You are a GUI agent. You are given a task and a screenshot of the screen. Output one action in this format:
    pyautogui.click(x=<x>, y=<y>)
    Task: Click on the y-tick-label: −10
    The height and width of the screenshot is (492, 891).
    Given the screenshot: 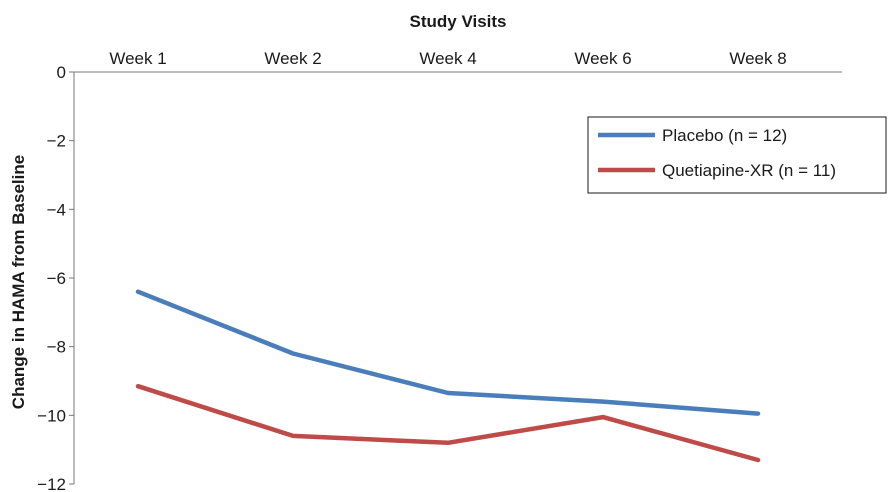 What is the action you would take?
    pyautogui.click(x=51, y=415)
    